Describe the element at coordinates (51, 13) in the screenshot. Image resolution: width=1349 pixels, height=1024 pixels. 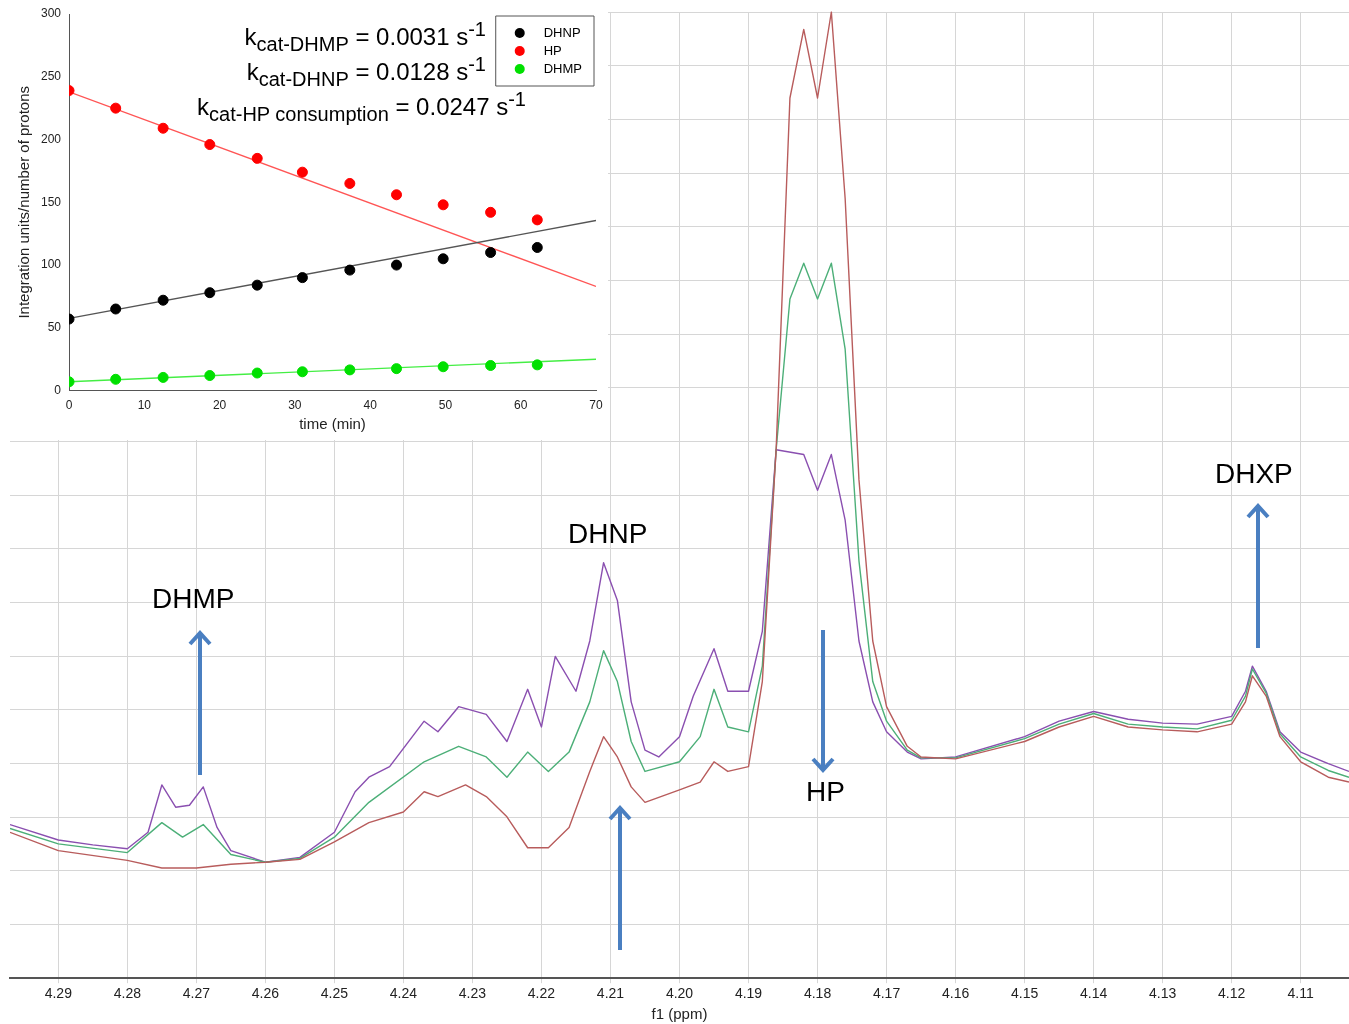
I see `y-tick-label: 300` at that location.